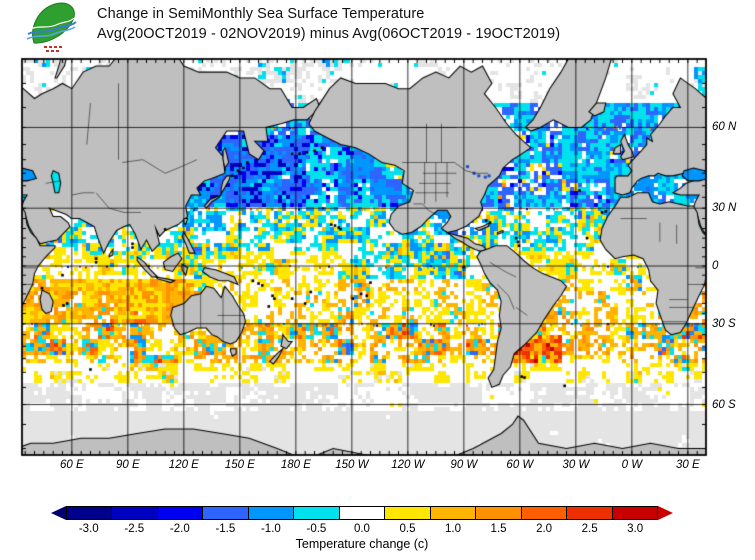 This screenshot has width=755, height=560. What do you see at coordinates (88, 529) in the screenshot?
I see `colorbar-tick-label: -3.0` at bounding box center [88, 529].